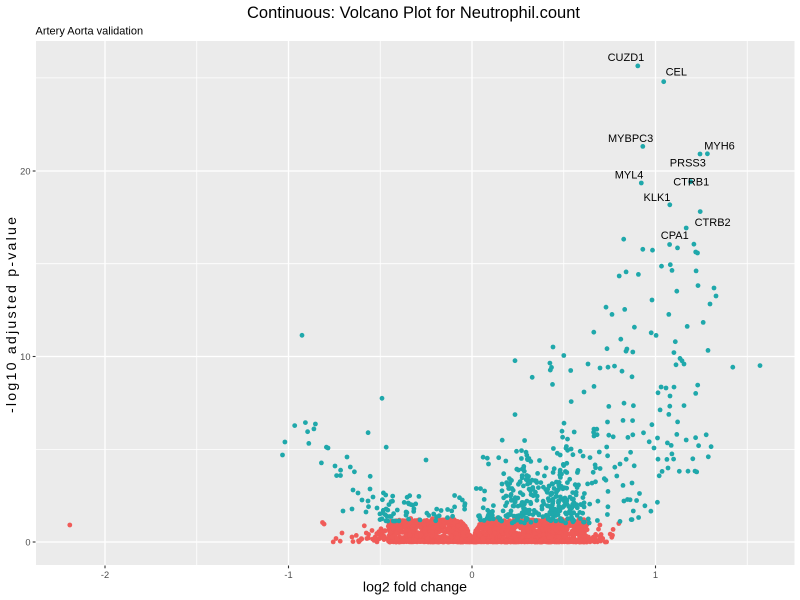 The width and height of the screenshot is (800, 600). What do you see at coordinates (25, 357) in the screenshot?
I see `svg-text: 10` at bounding box center [25, 357].